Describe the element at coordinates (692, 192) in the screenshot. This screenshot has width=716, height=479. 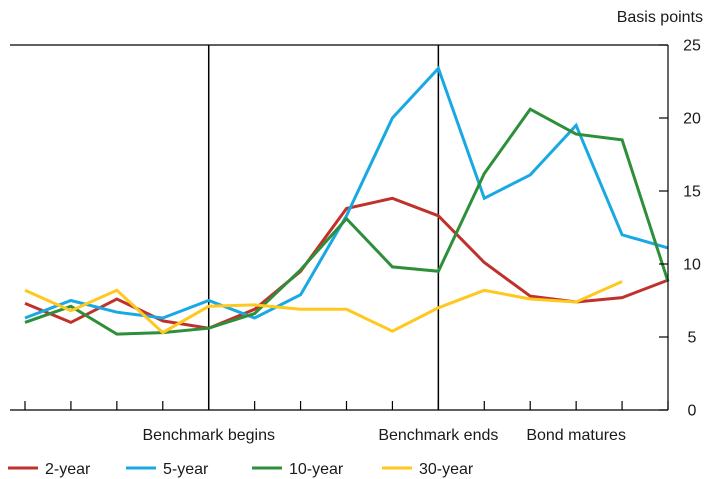
I see `y-tick-label: 15` at that location.